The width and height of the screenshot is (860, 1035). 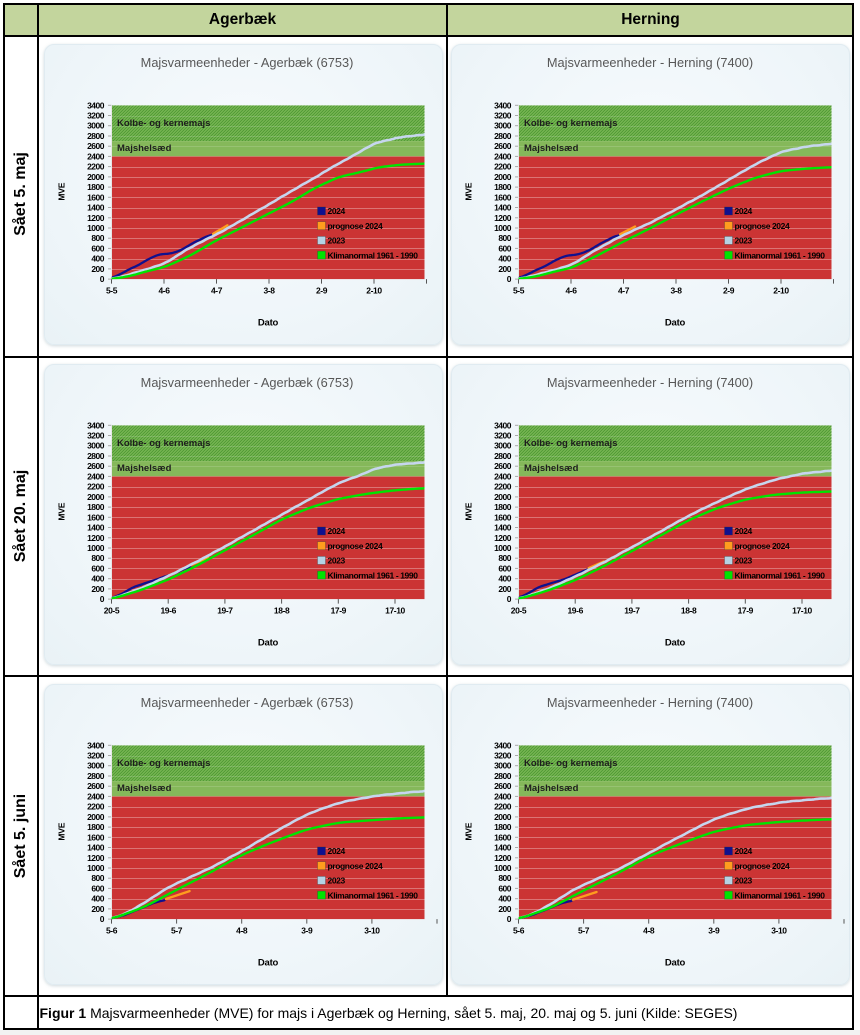 I want to click on svg-text: 2023, so click(x=744, y=881).